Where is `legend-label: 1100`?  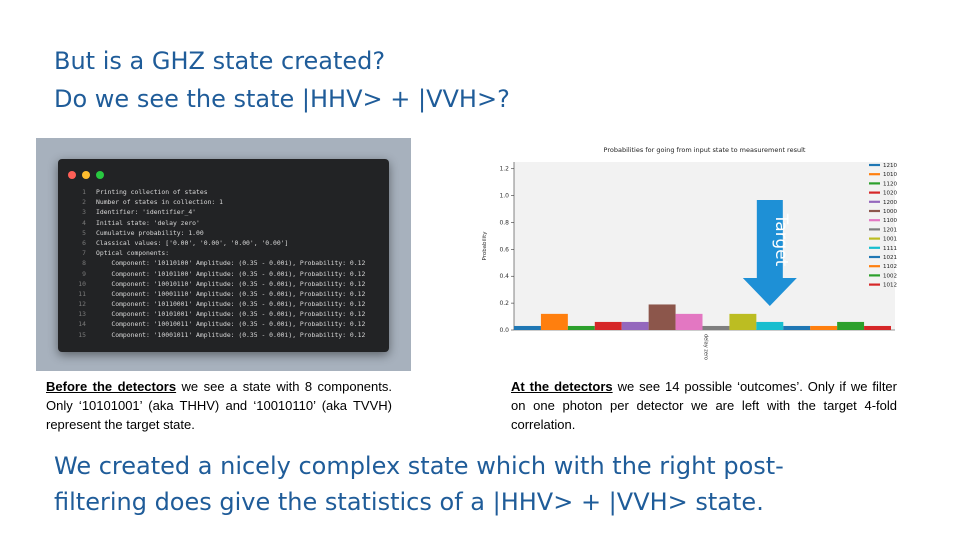
legend-label: 1100 is located at coordinates (890, 221).